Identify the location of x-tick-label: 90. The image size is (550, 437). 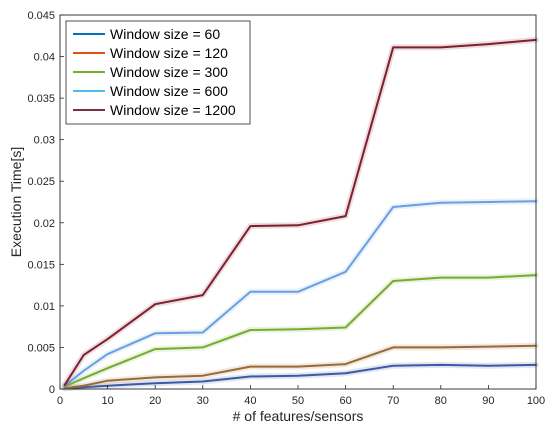
(488, 401).